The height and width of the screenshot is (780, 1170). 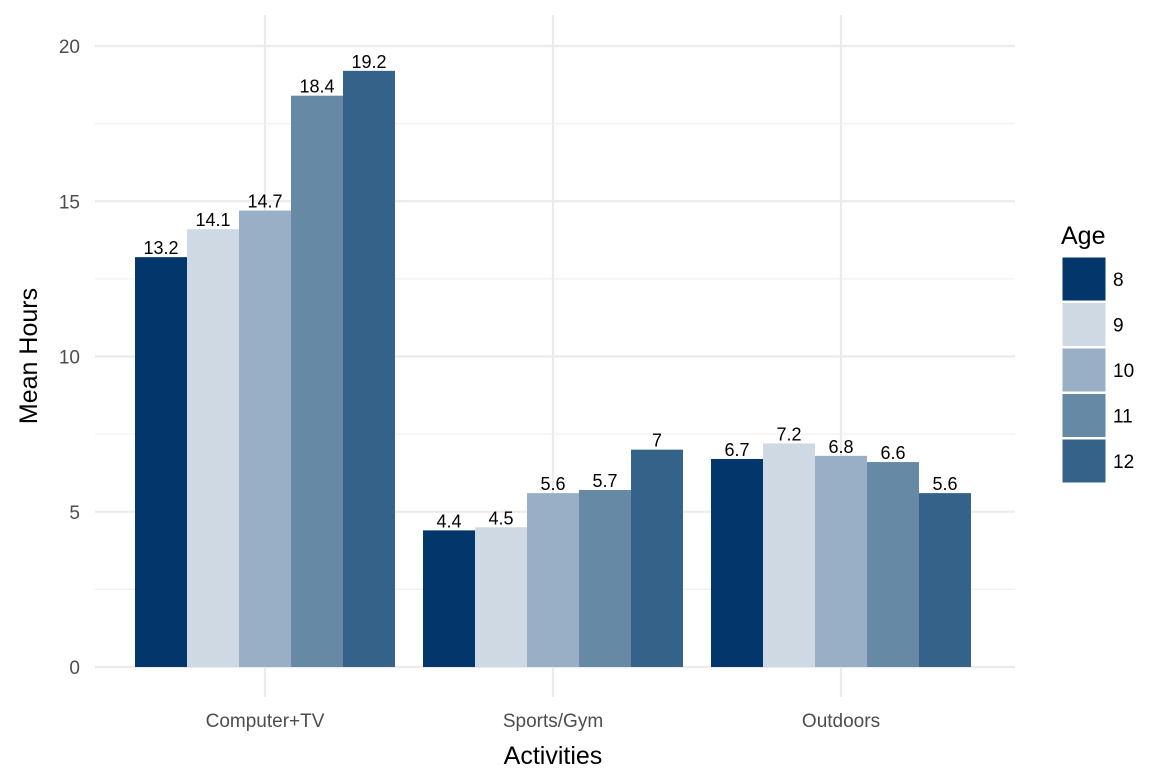 I want to click on legend-label: 10, so click(x=1123, y=371).